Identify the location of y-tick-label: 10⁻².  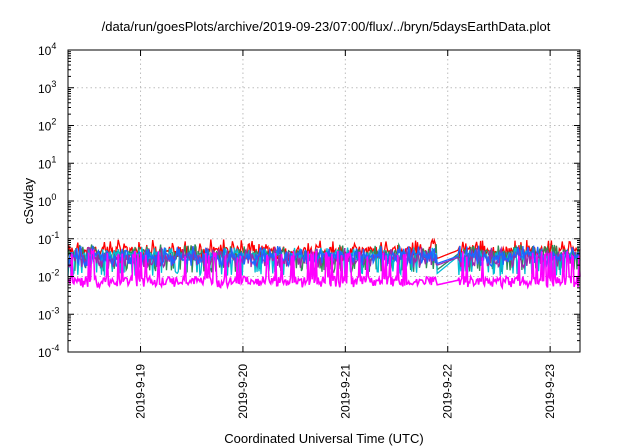
(48, 276).